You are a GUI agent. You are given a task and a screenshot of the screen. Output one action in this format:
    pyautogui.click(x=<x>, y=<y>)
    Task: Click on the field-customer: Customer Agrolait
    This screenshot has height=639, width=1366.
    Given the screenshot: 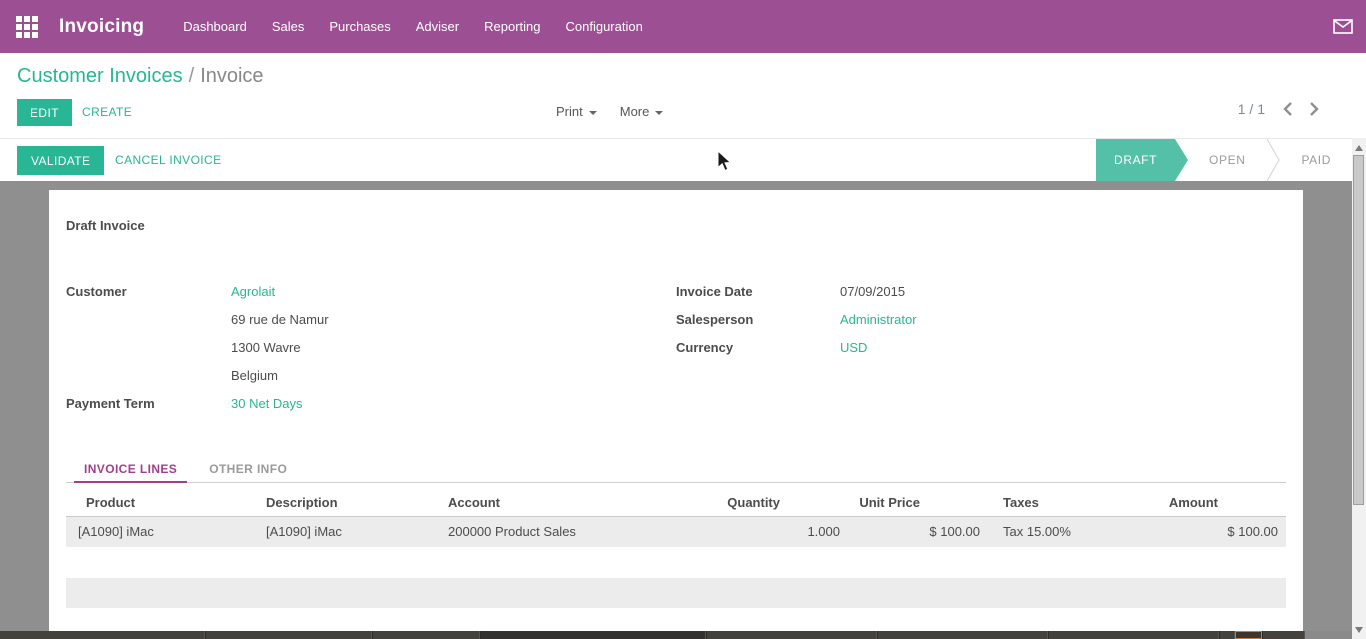 What is the action you would take?
    pyautogui.click(x=371, y=291)
    